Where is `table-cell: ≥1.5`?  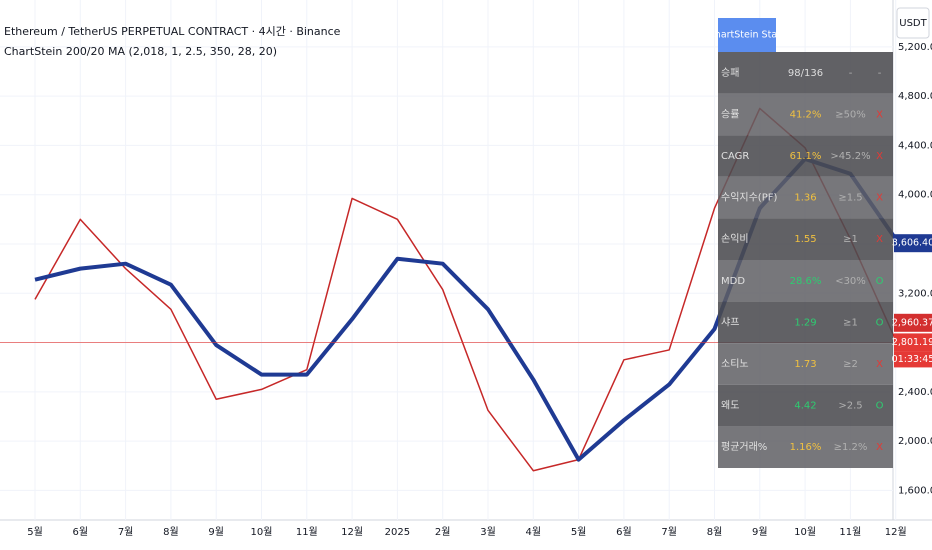
table-cell: ≥1.5 is located at coordinates (850, 198).